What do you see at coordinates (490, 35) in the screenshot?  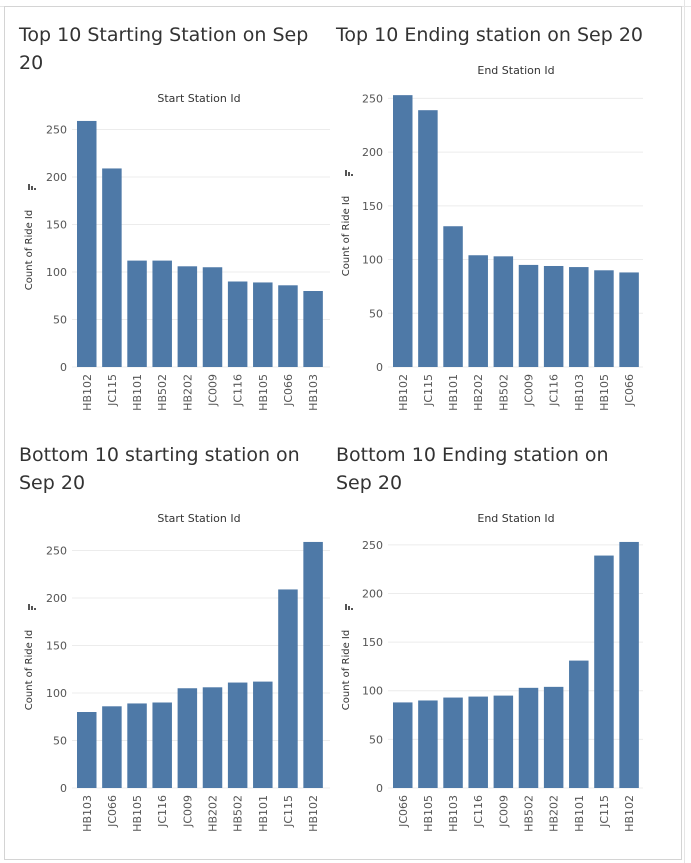 I see `panel-title-top-end: Top 10 Ending station on Sep 20` at bounding box center [490, 35].